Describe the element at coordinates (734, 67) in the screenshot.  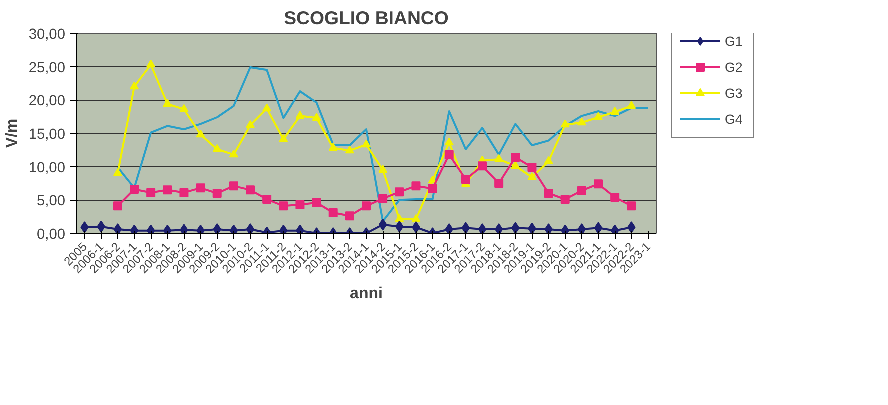
I see `legend-label: G2` at that location.